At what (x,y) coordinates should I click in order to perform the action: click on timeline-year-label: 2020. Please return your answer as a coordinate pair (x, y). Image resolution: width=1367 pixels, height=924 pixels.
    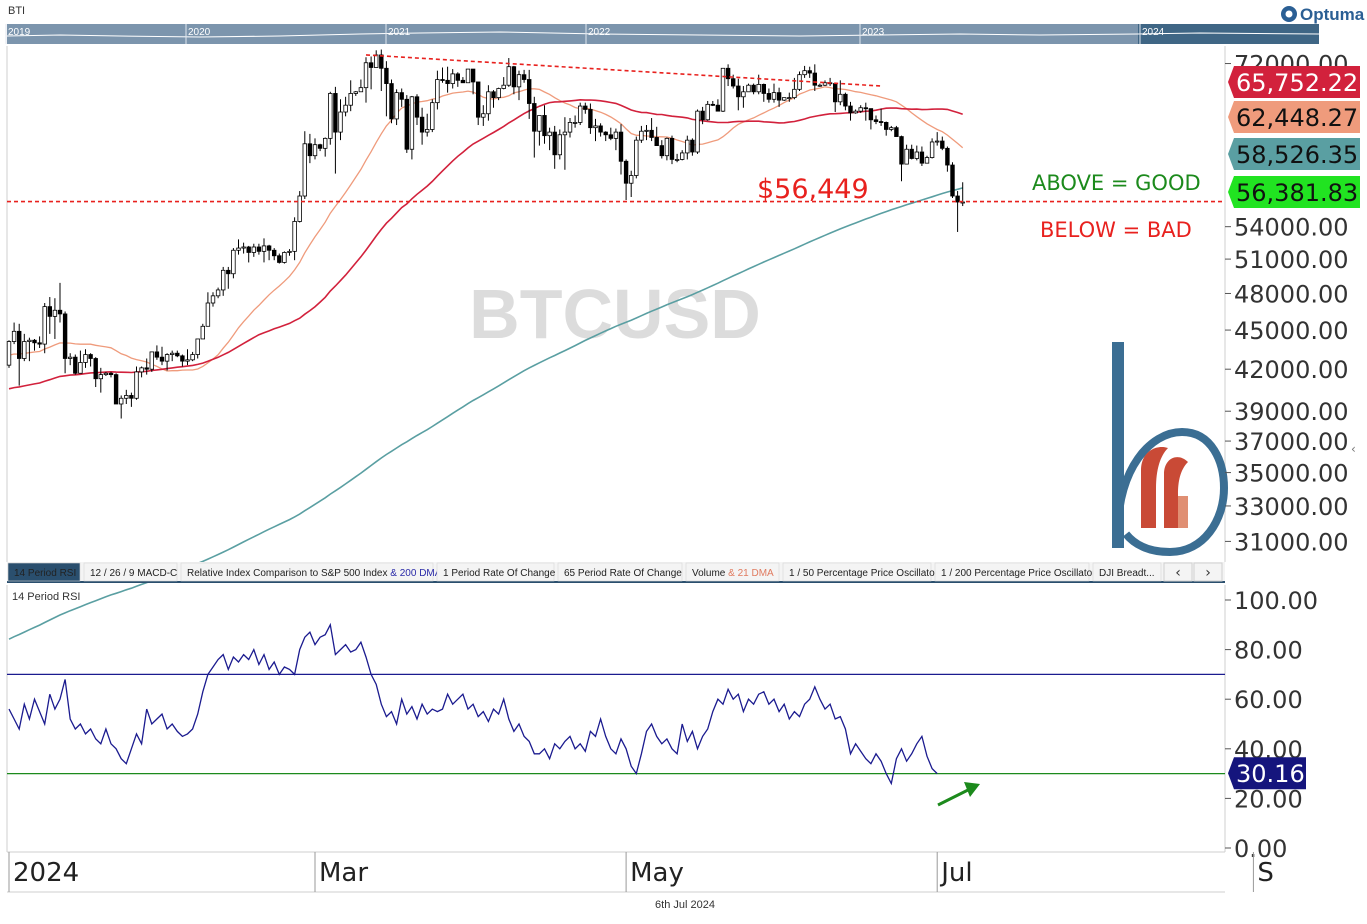
    Looking at the image, I should click on (199, 32).